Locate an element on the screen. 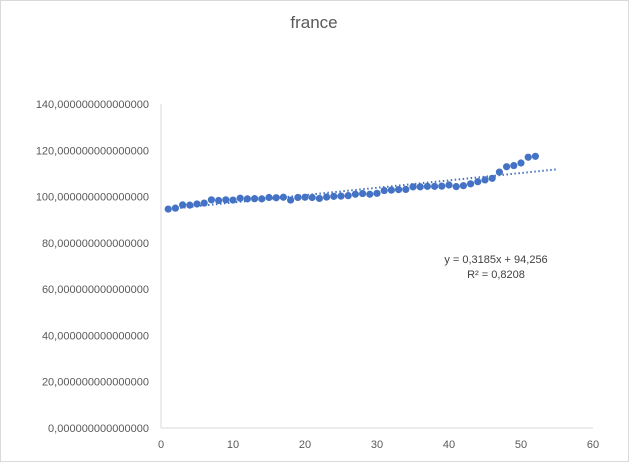  y-tick-label: 120,000000000000000 is located at coordinates (92, 151).